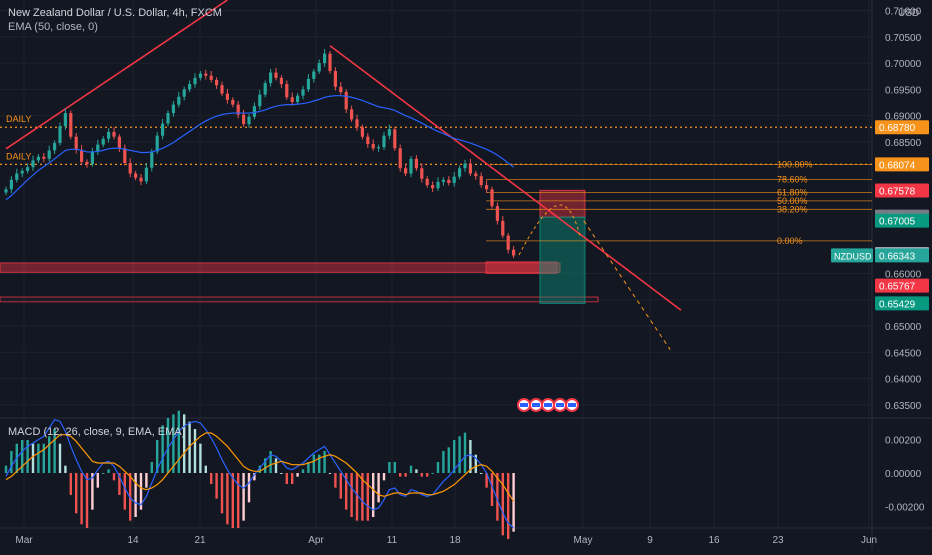 The image size is (932, 555). What do you see at coordinates (18, 156) in the screenshot?
I see `daily-level-label: DAILY` at bounding box center [18, 156].